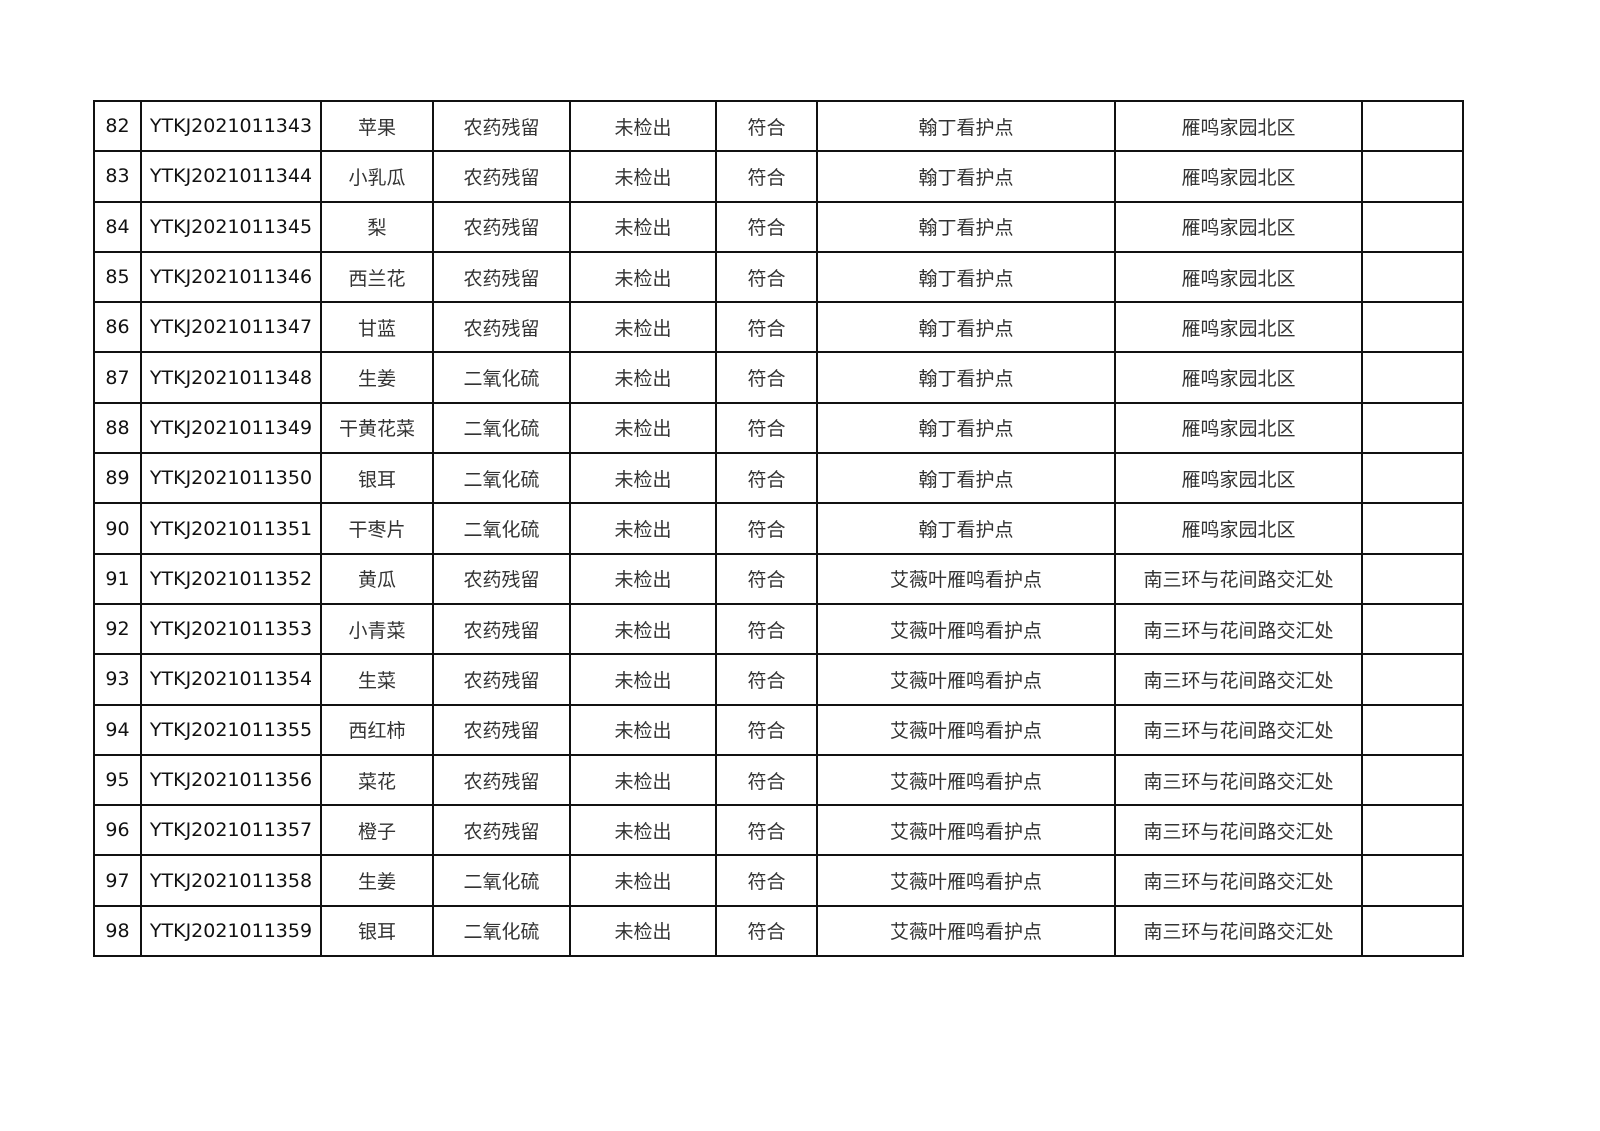  I want to click on sample-code-cell: YTKJ2021011346, so click(231, 277).